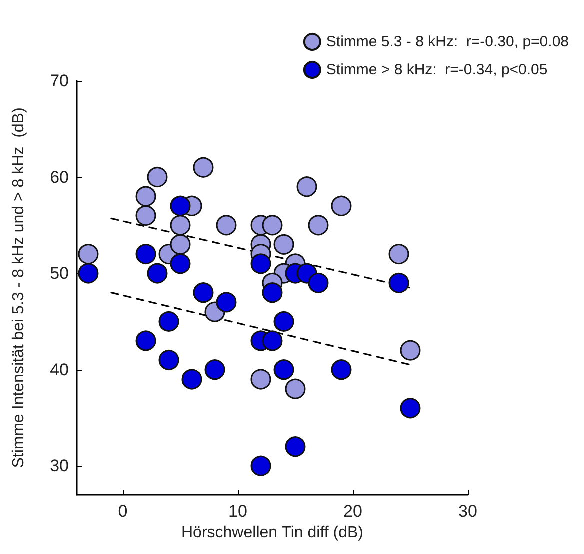  What do you see at coordinates (59, 81) in the screenshot?
I see `y-tick-label: 70` at bounding box center [59, 81].